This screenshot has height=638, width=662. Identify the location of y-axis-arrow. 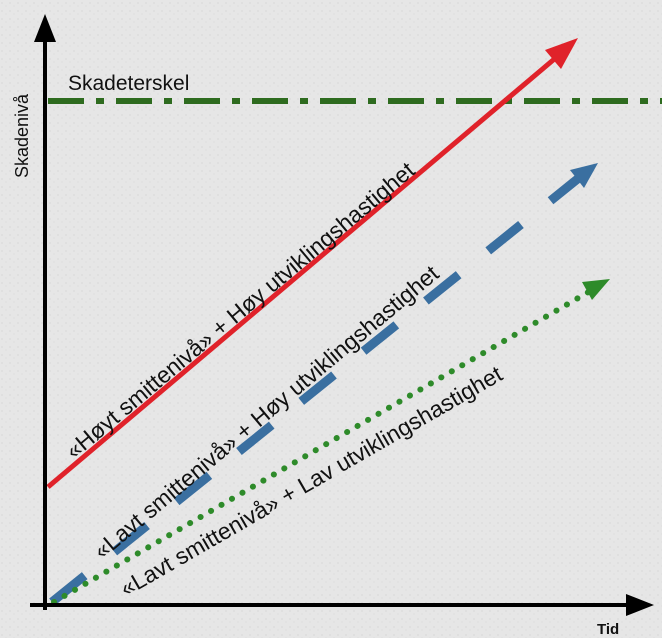
(45, 28).